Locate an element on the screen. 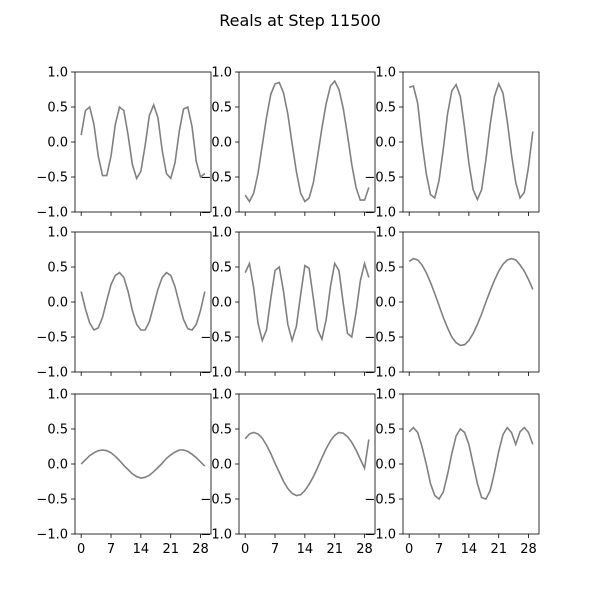 The height and width of the screenshot is (600, 600). subplot-6: 1.0 0.5 0.0 −0.5 −1.0 is located at coordinates (452, 303).